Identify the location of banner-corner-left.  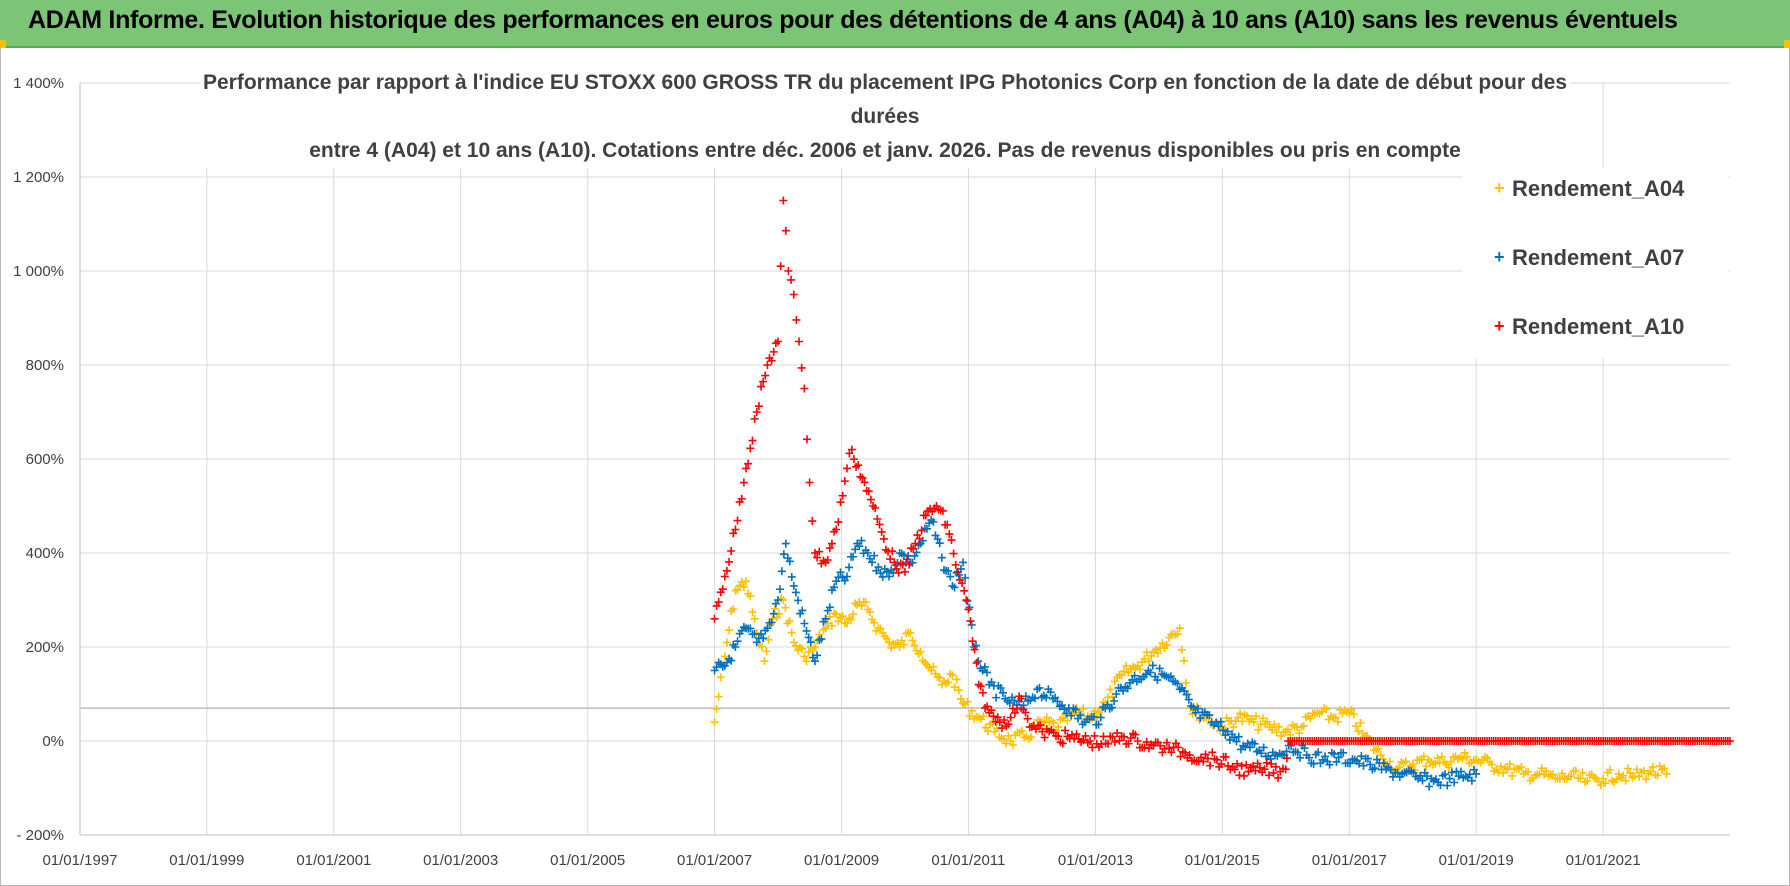
(3, 44).